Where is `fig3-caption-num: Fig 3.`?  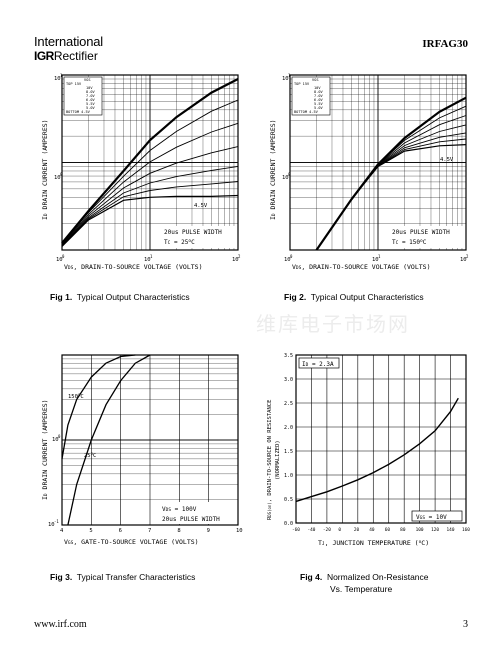 fig3-caption-num: Fig 3. is located at coordinates (61, 577).